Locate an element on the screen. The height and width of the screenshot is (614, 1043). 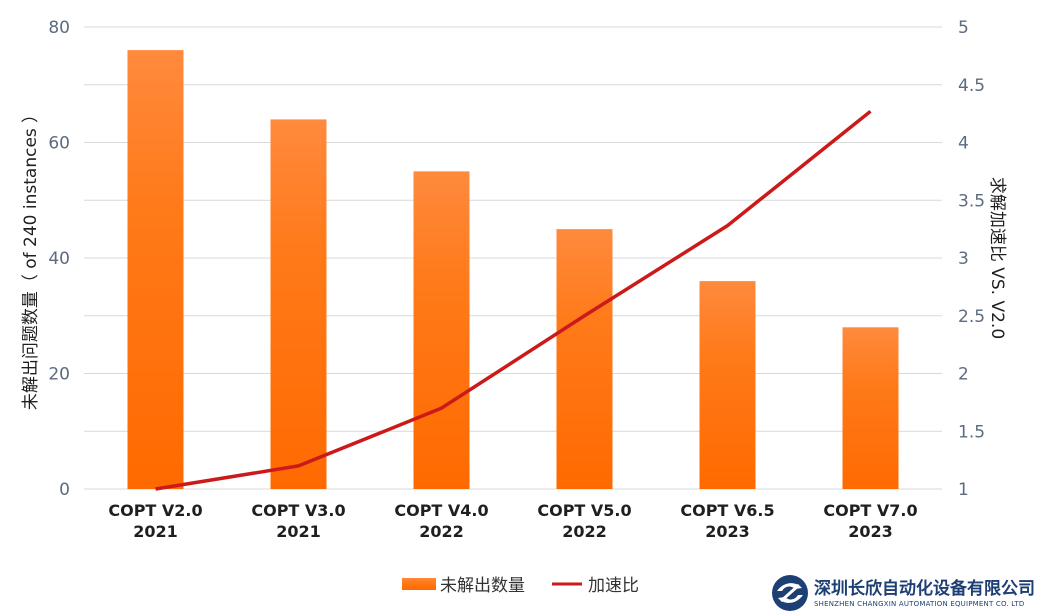
x-tick-label: COPT V6.5 2023 is located at coordinates (727, 521).